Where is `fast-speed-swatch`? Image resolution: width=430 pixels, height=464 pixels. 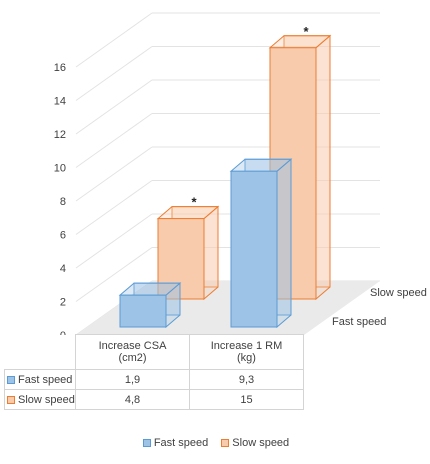
fast-speed-swatch is located at coordinates (11, 379).